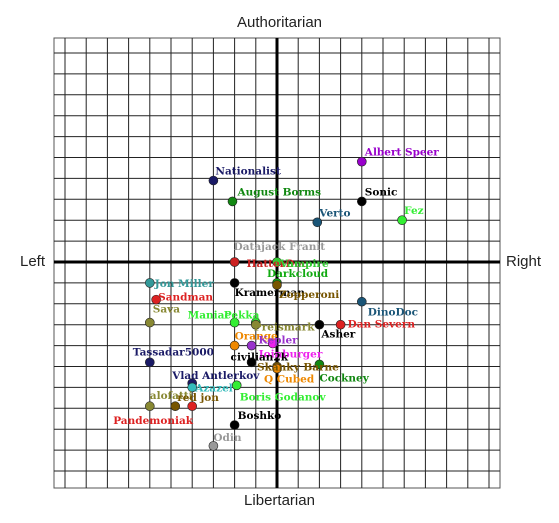 The width and height of the screenshot is (559, 523). What do you see at coordinates (278, 192) in the screenshot?
I see `point-label: August Borms` at bounding box center [278, 192].